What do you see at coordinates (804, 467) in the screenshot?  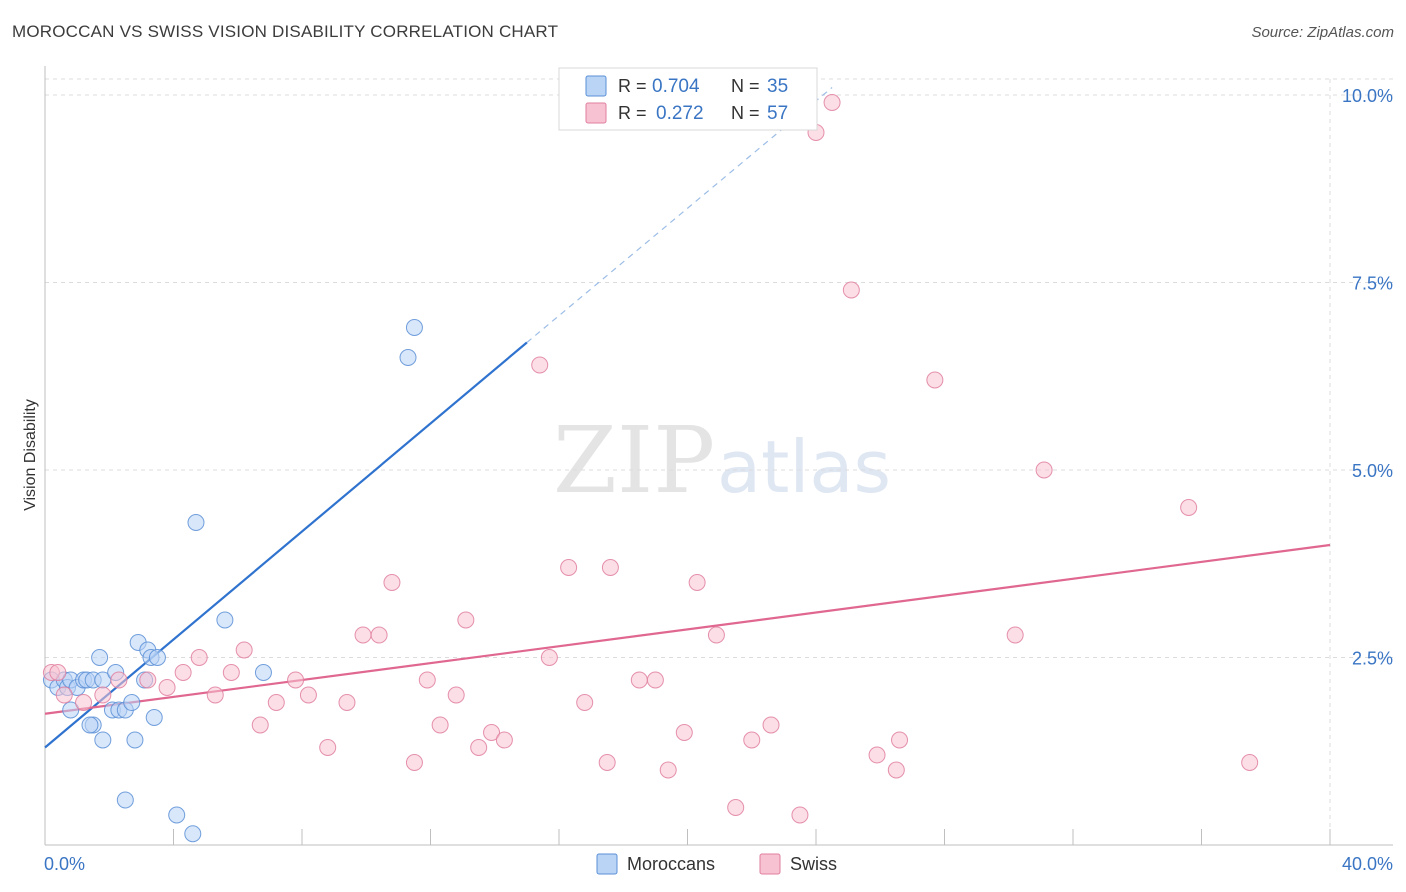 I see `watermark-atlas: atlas` at bounding box center [804, 467].